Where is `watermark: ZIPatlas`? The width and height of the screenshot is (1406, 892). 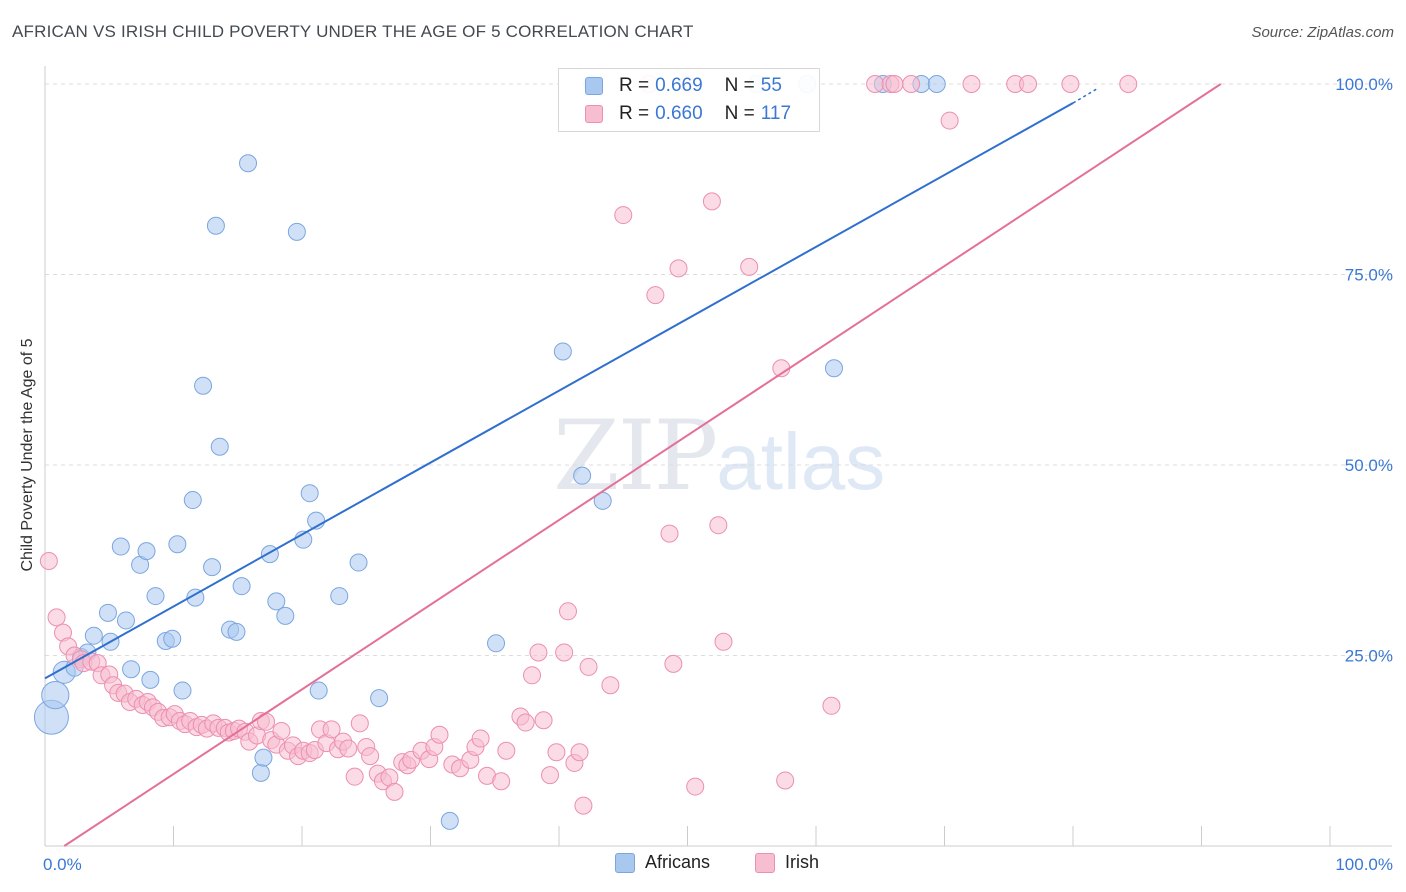
watermark: ZIPatlas is located at coordinates (719, 456).